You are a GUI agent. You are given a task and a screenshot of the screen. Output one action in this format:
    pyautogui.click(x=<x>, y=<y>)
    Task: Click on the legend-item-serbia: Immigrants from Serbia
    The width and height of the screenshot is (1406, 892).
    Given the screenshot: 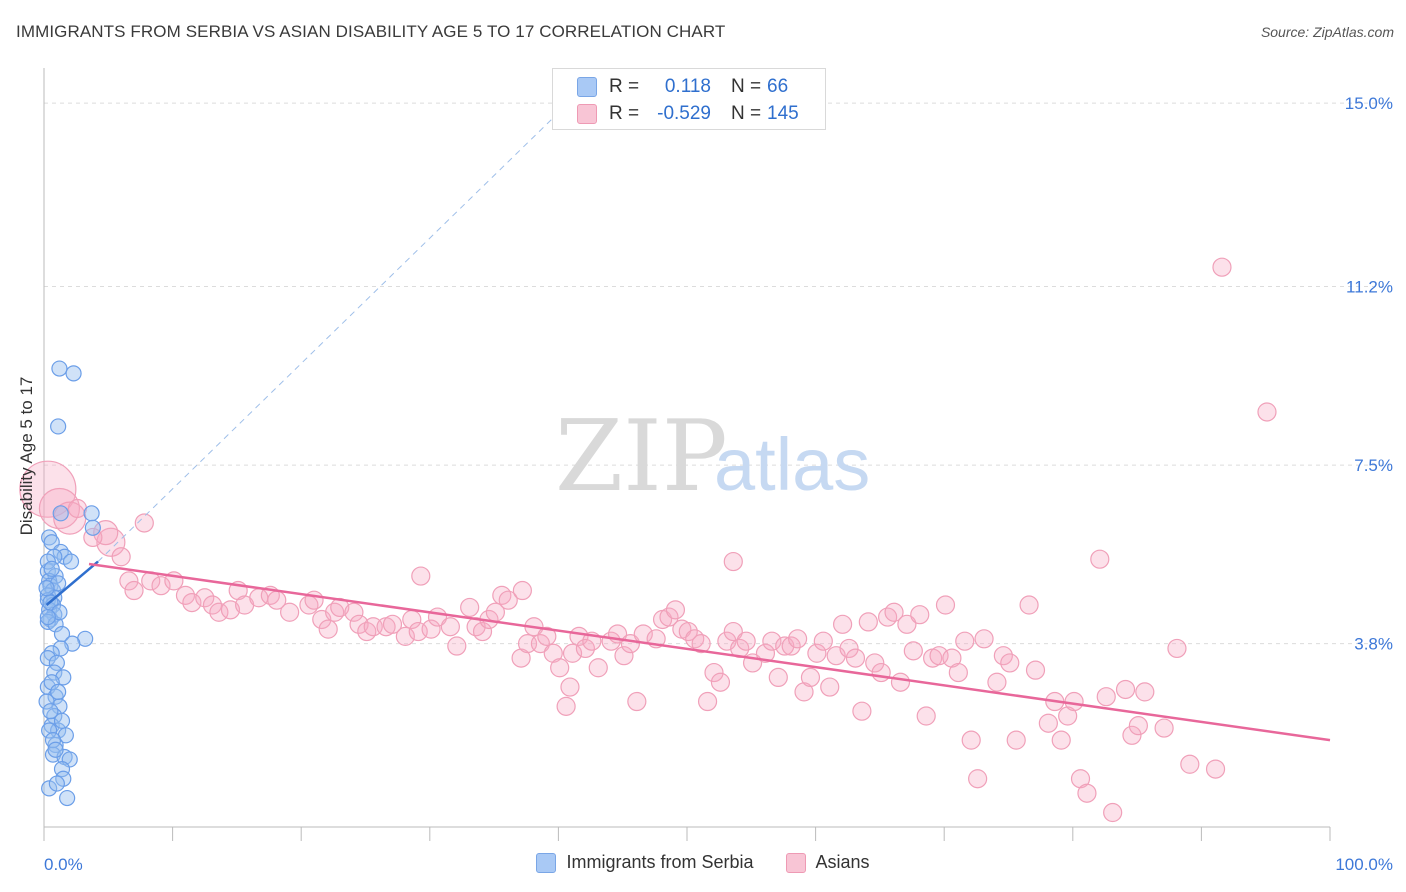 What is the action you would take?
    pyautogui.click(x=645, y=862)
    